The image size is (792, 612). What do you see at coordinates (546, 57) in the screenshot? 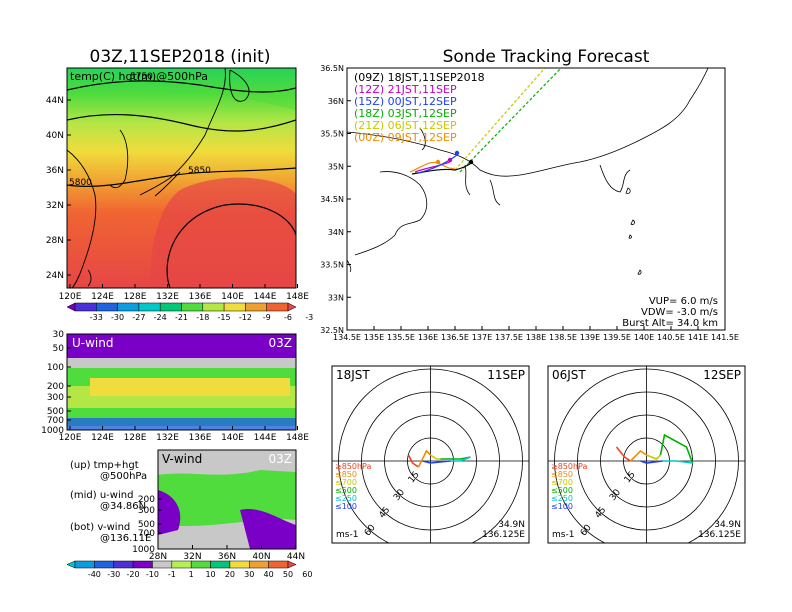
I see `tracking-title: Sonde Tracking Forecast` at bounding box center [546, 57].